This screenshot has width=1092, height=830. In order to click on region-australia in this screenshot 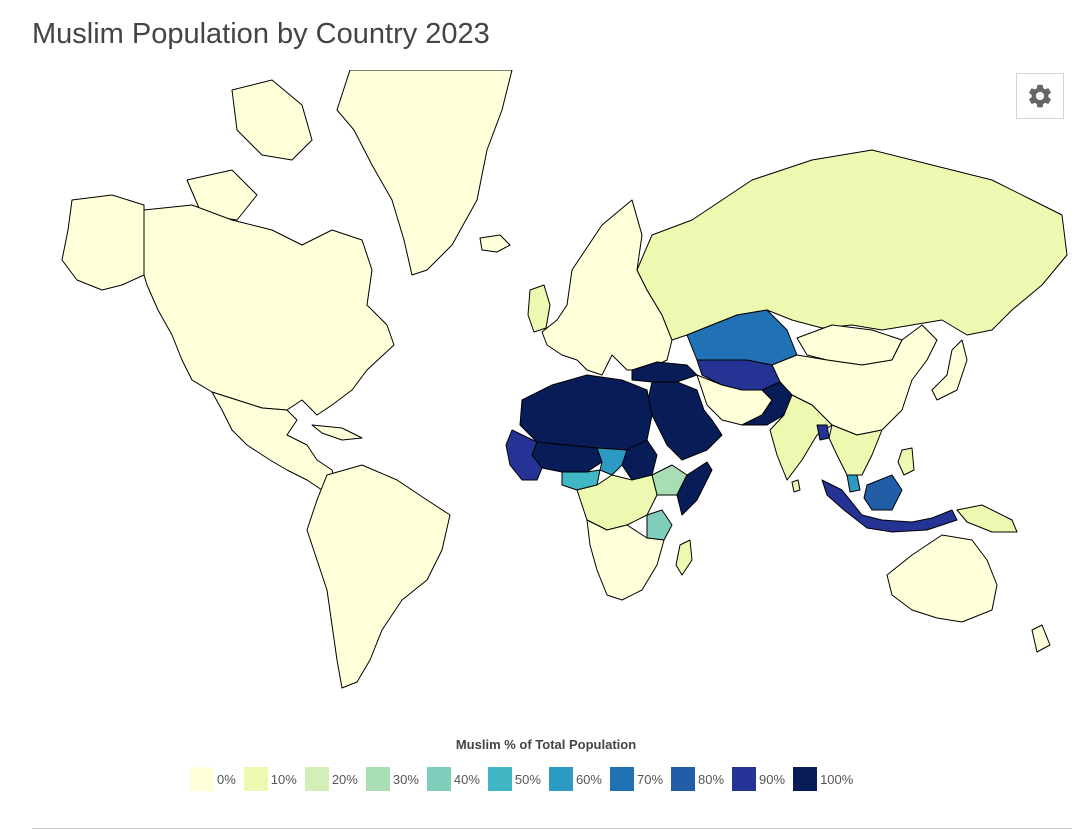, I will do `click(942, 578)`.